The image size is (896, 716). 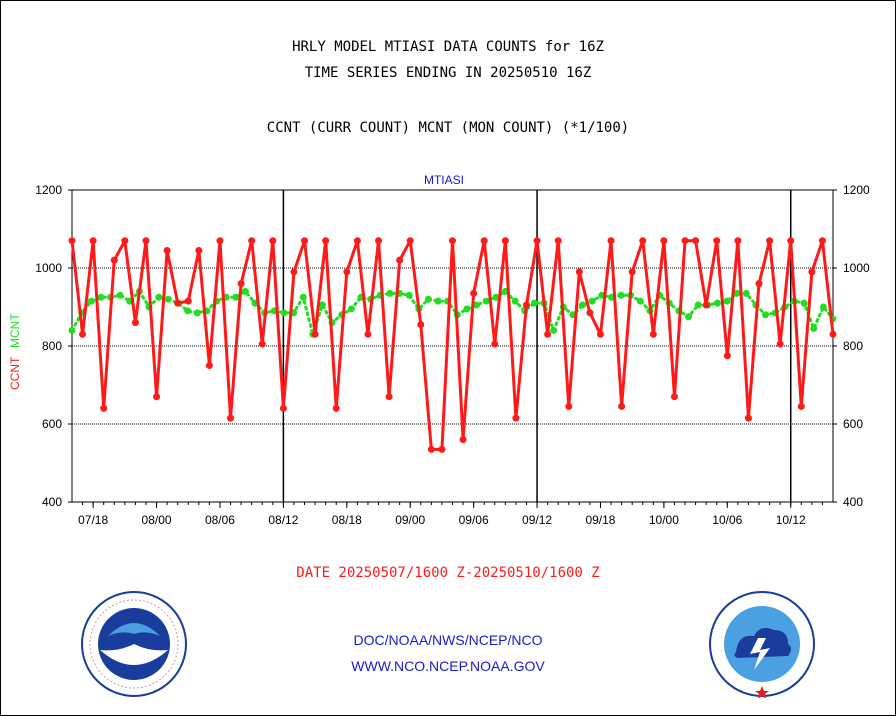 I want to click on chart-title-line2: TIME SERIES ENDING IN 20250510 16Z, so click(x=448, y=73).